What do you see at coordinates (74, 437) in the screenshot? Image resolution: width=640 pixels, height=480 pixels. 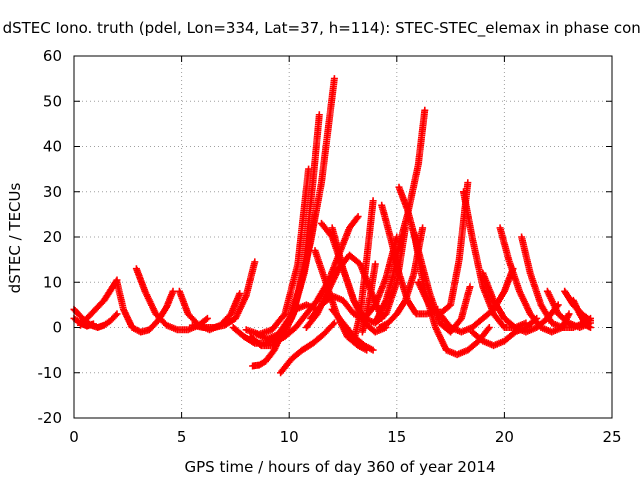 I see `x-tick-label: 0` at bounding box center [74, 437].